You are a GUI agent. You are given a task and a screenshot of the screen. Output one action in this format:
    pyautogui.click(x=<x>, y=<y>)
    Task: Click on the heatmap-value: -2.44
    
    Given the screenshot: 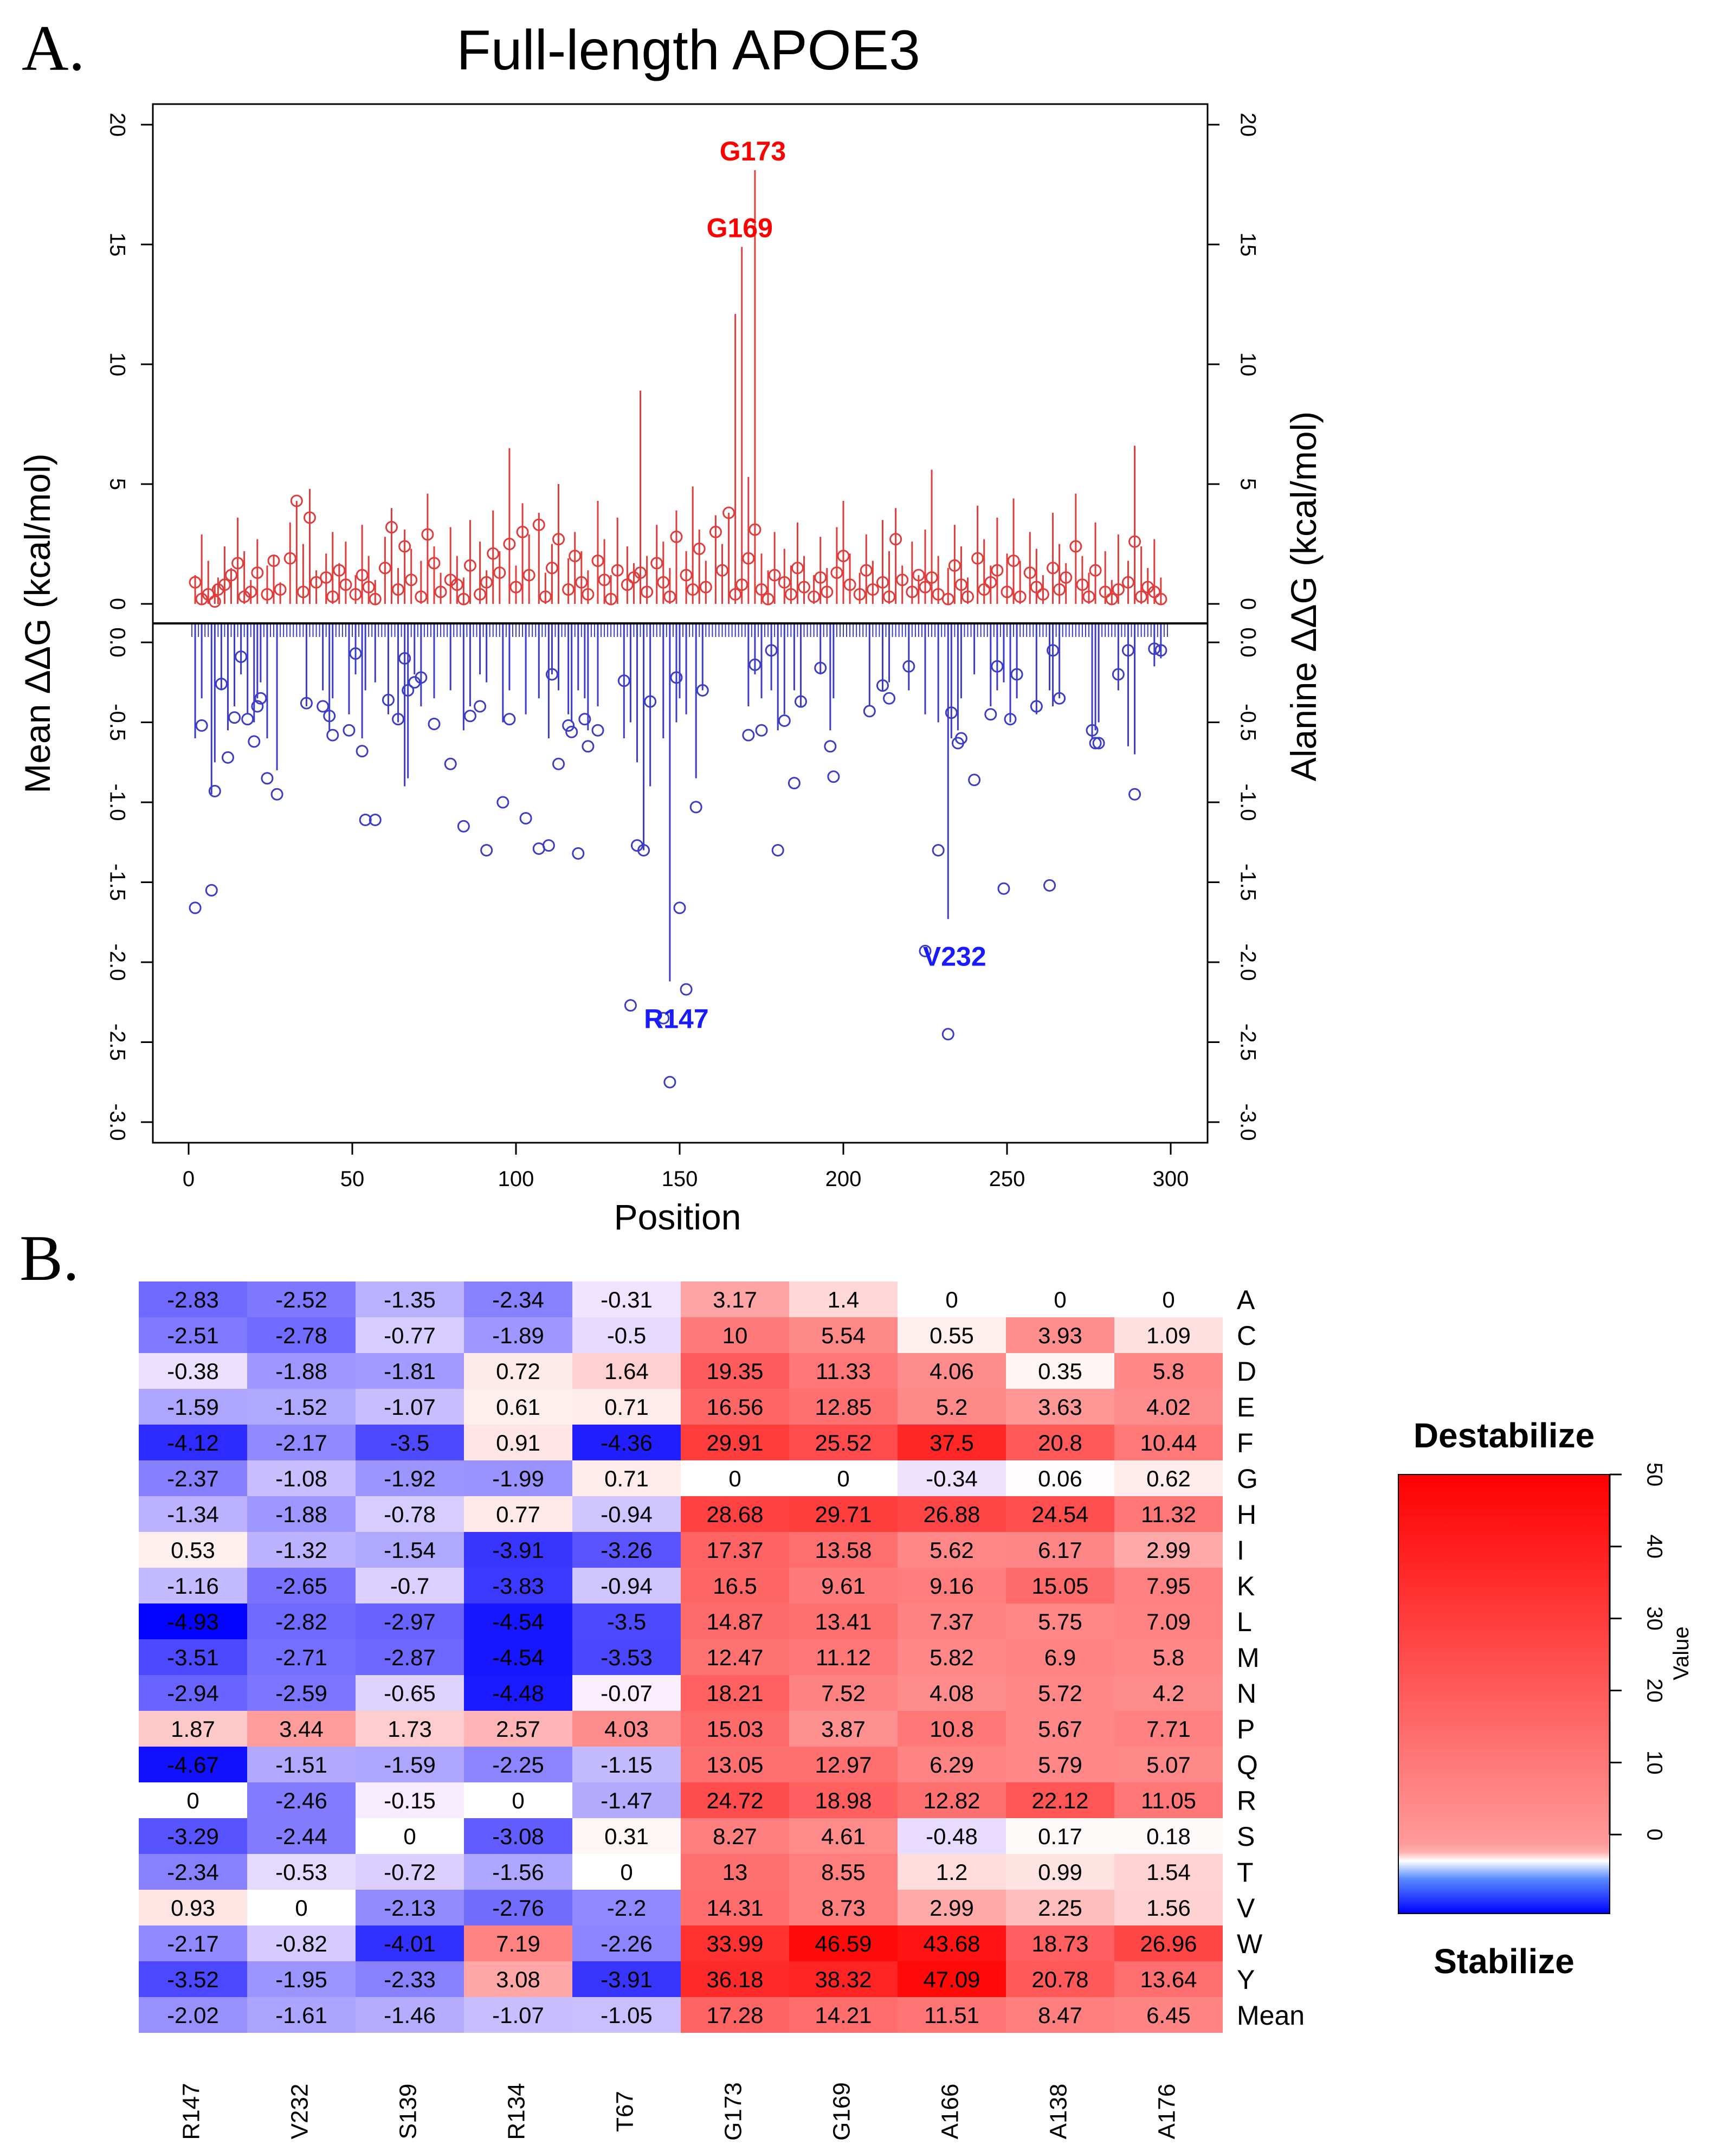 What is the action you would take?
    pyautogui.click(x=301, y=1836)
    